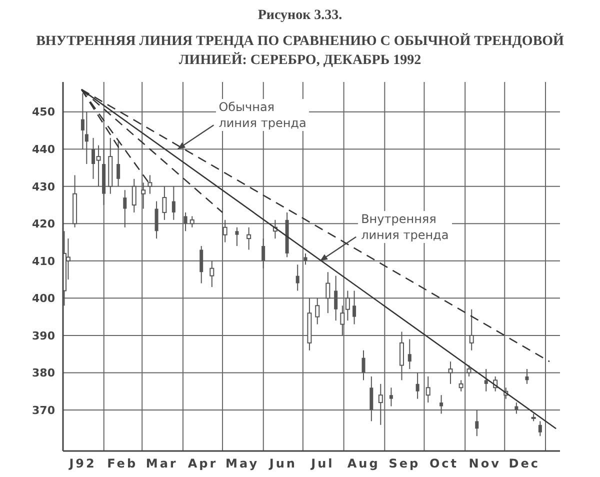  What do you see at coordinates (44, 335) in the screenshot?
I see `y-tick-label: 390` at bounding box center [44, 335].